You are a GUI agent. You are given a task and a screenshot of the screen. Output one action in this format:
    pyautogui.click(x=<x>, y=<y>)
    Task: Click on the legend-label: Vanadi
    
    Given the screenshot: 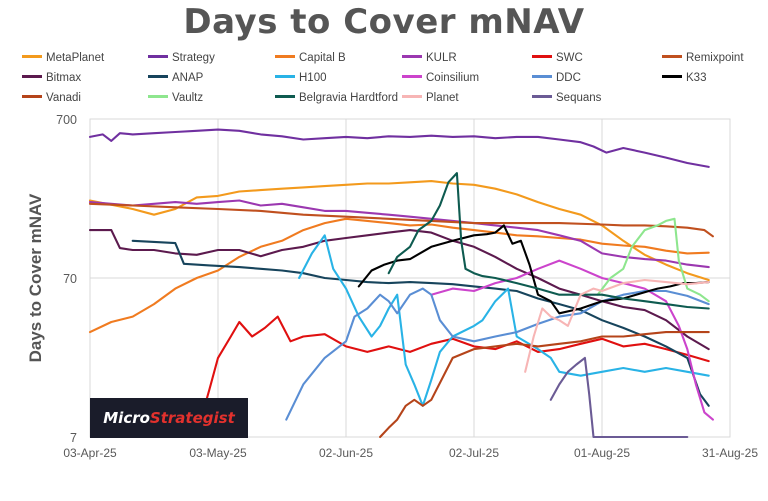 What is the action you would take?
    pyautogui.click(x=63, y=98)
    